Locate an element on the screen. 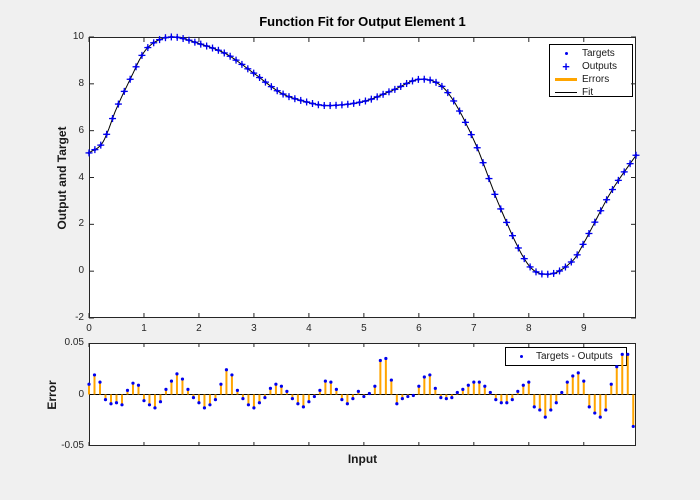 This screenshot has height=500, width=700. top-ytick-label: 2 is located at coordinates (81, 224).